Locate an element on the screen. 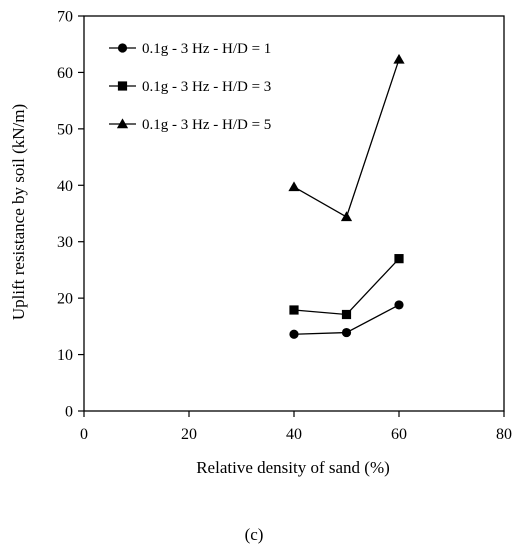 The width and height of the screenshot is (519, 555). y-tick-label: 0 is located at coordinates (69, 412).